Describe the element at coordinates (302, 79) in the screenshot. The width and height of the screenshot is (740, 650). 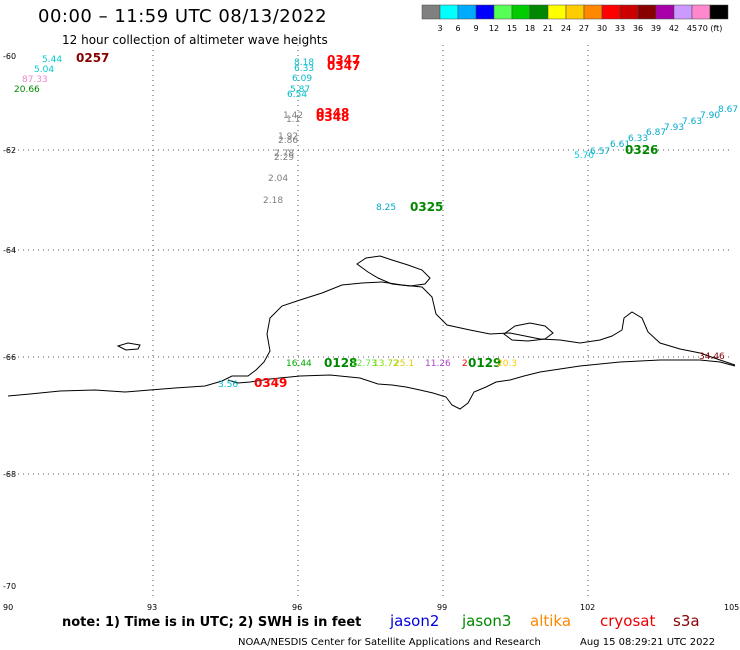
I see `wave-height-label: 6.09` at that location.